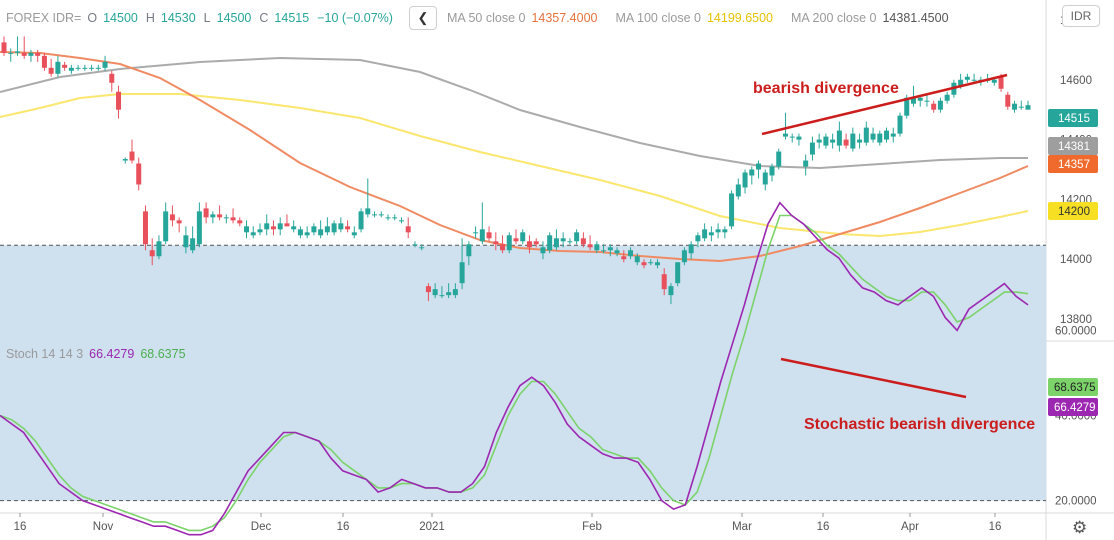 The width and height of the screenshot is (1114, 540). Describe the element at coordinates (1074, 165) in the screenshot. I see `price-label: 14357` at that location.